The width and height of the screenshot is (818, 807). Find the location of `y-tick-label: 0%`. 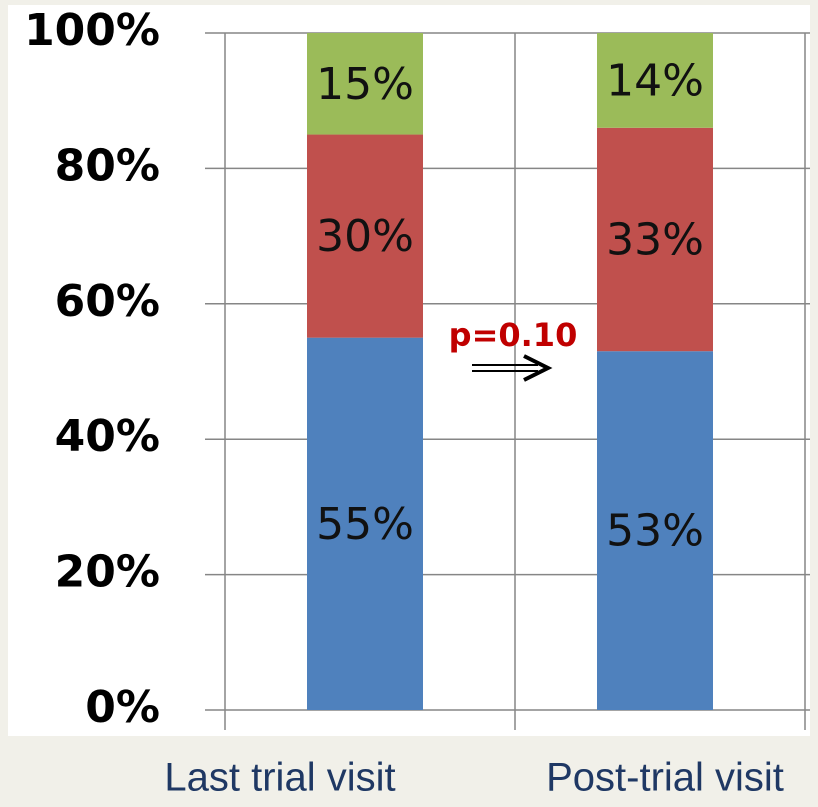

y-tick-label: 0% is located at coordinates (122, 707).